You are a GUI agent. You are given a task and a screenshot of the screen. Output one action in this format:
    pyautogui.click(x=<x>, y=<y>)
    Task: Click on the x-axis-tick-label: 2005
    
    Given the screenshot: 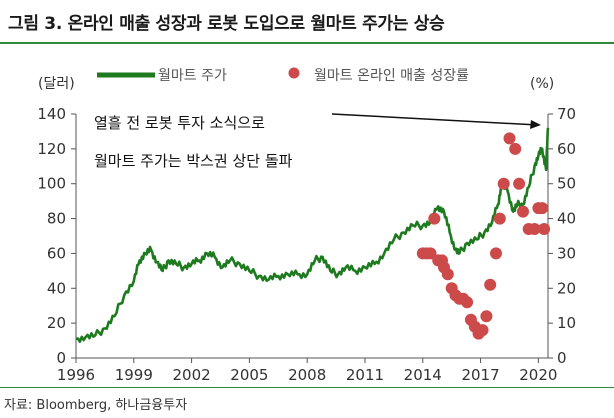 What is the action you would take?
    pyautogui.click(x=249, y=375)
    